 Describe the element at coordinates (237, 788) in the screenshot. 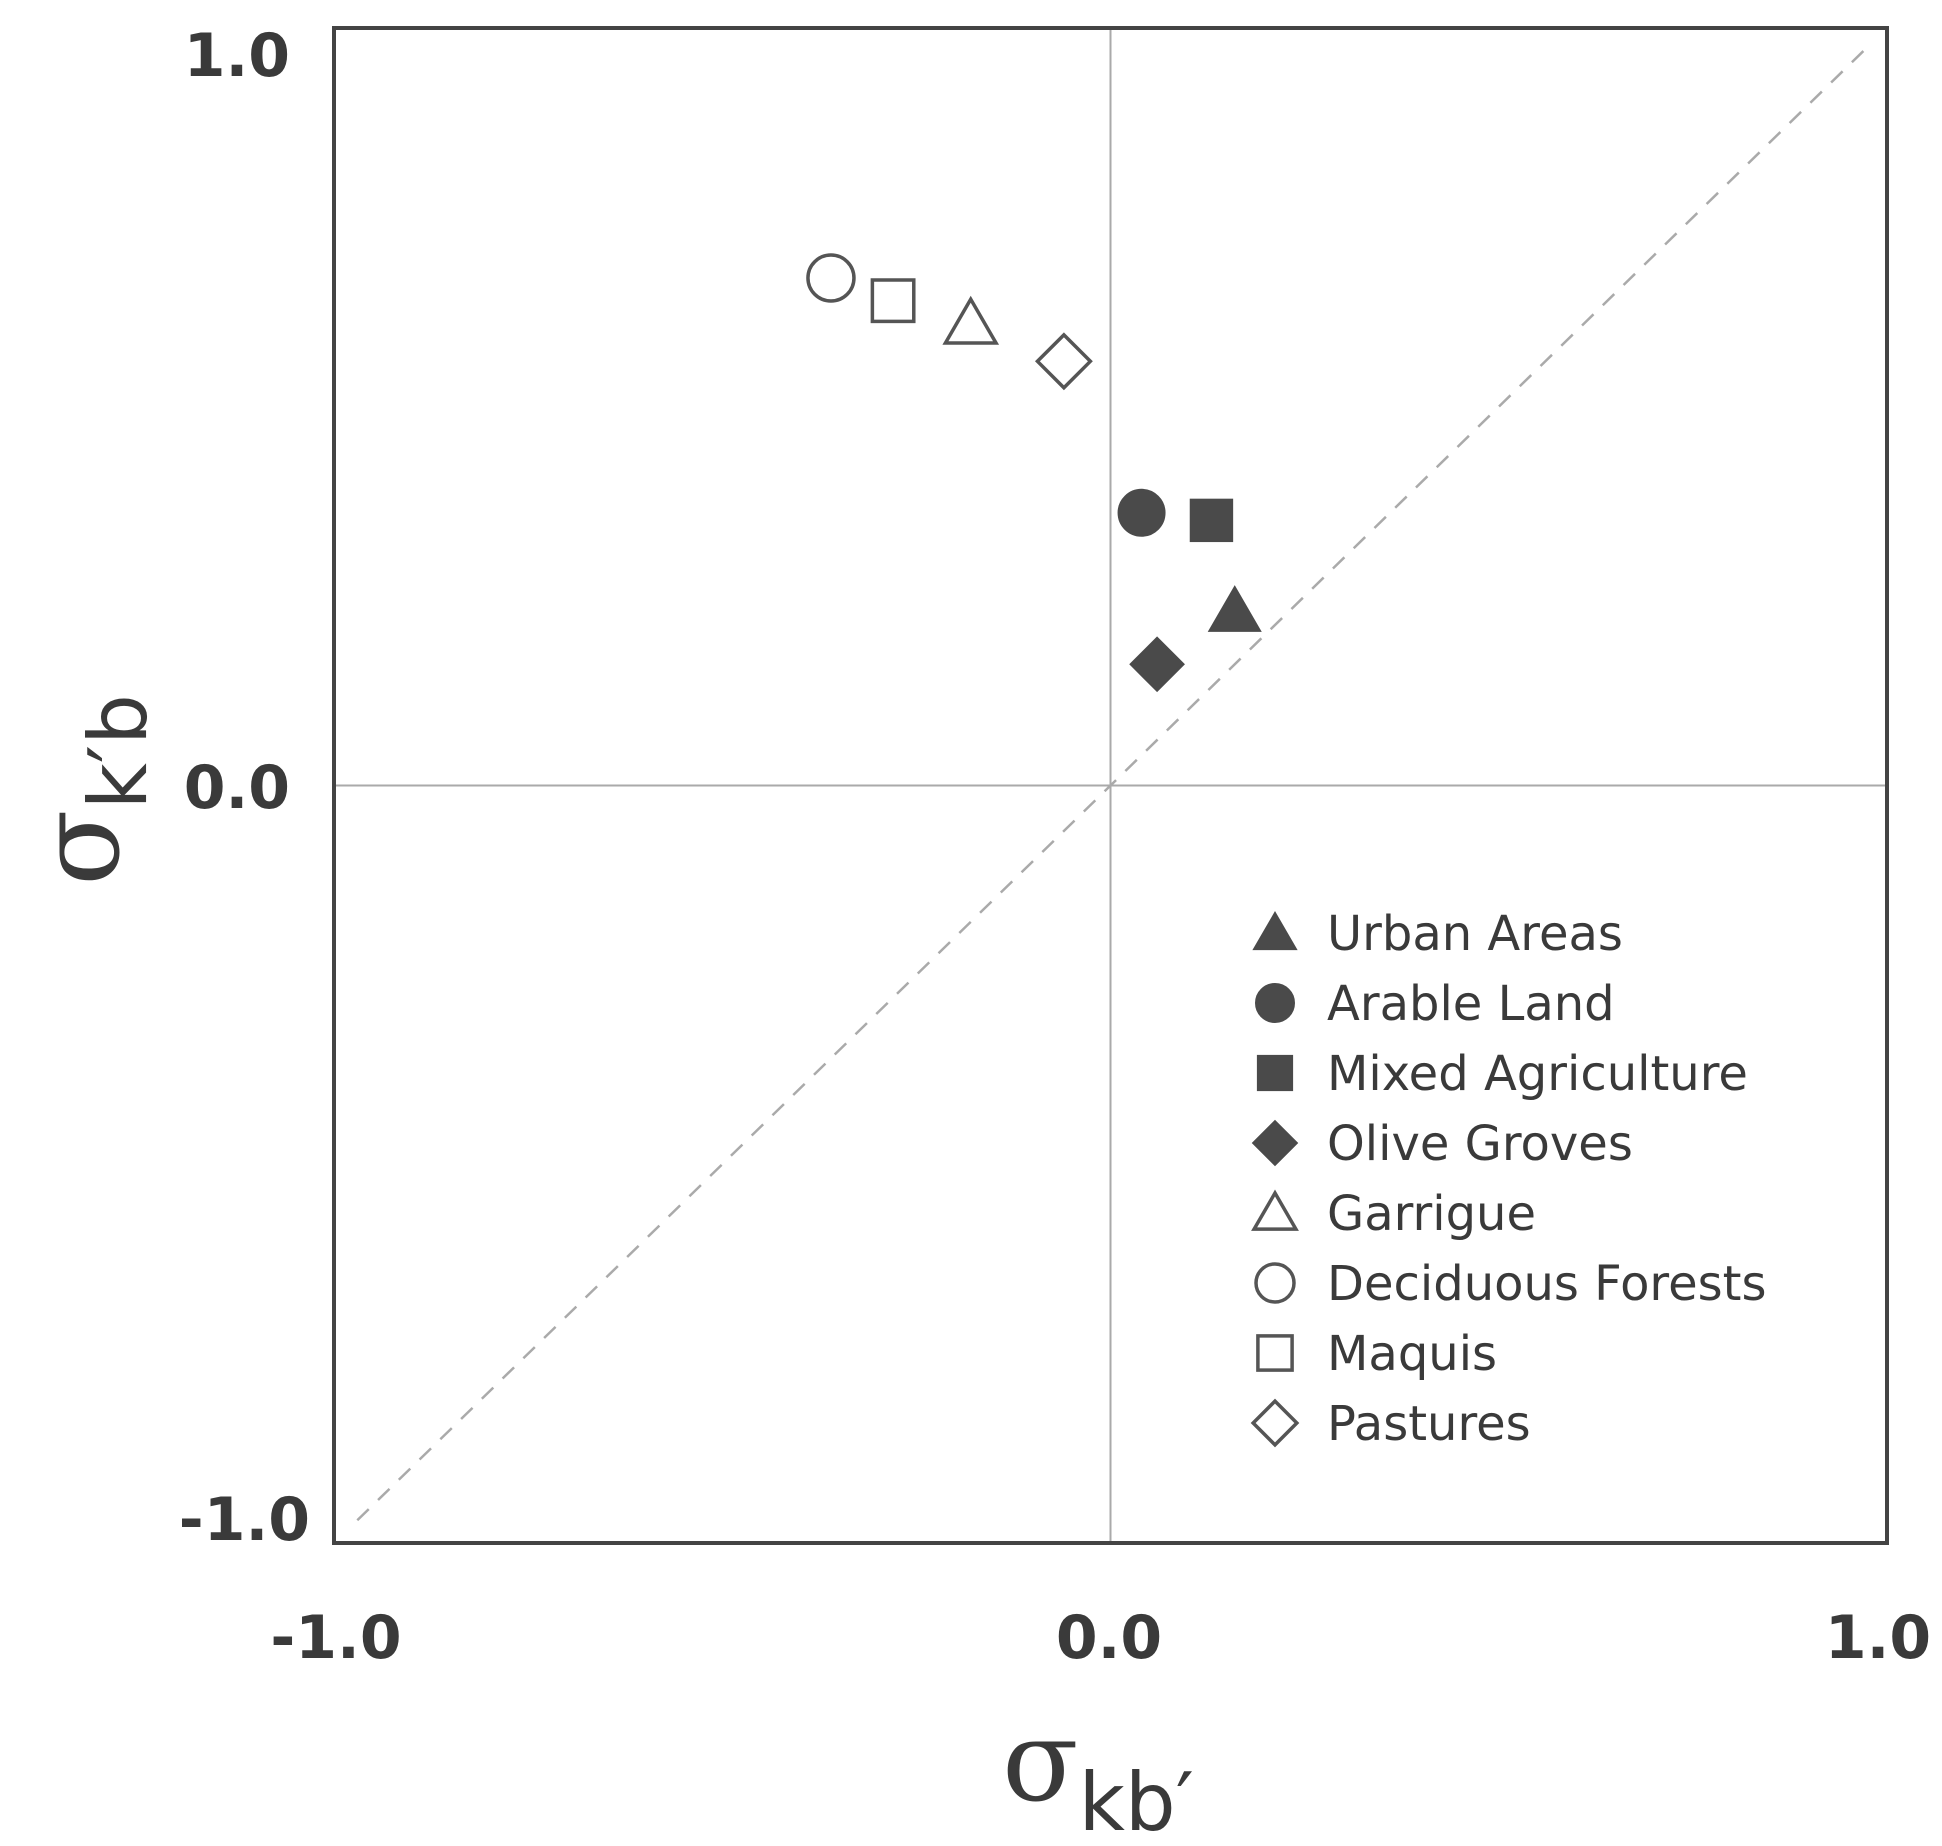

I see `y-tick-label: 0.0` at that location.